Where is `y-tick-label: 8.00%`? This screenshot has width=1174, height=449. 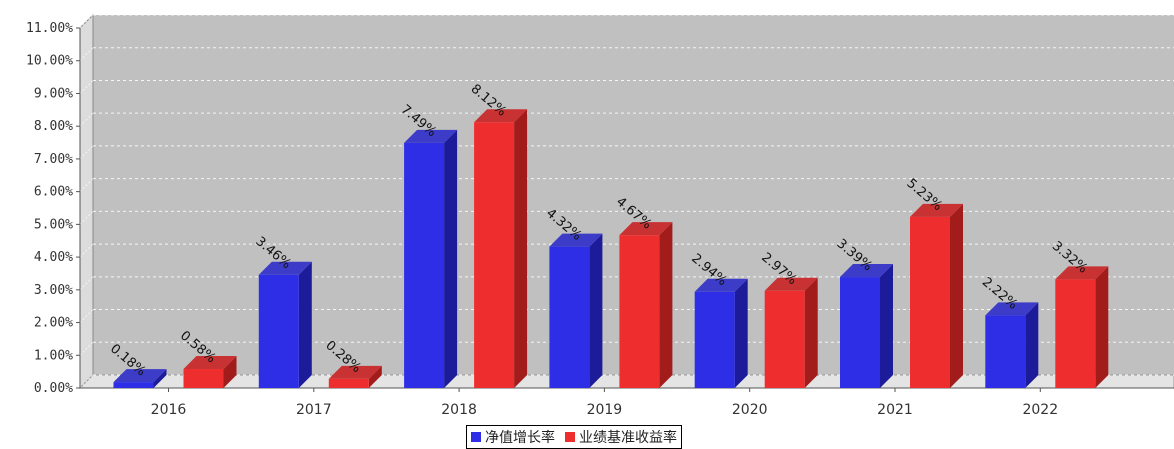
y-tick-label: 8.00% is located at coordinates (53, 126).